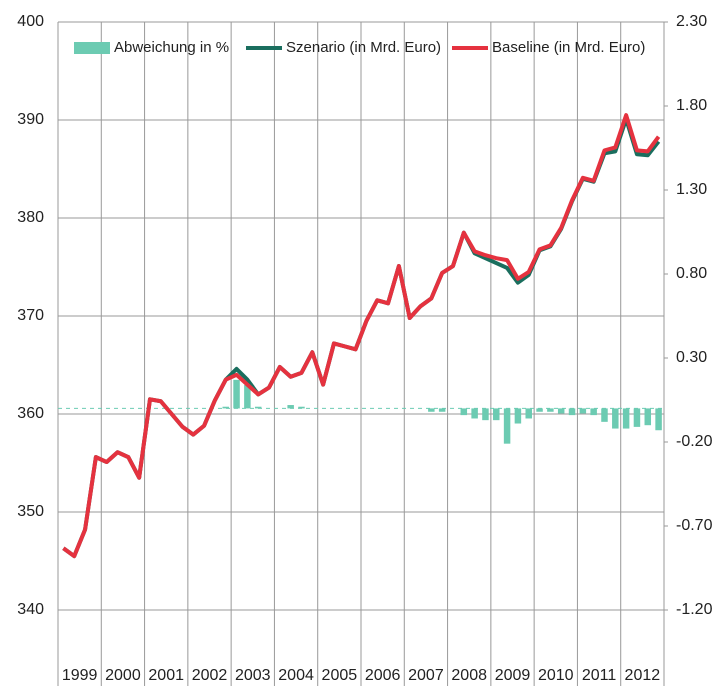 The image size is (728, 686). I want to click on y-tick-label: 350, so click(30, 511).